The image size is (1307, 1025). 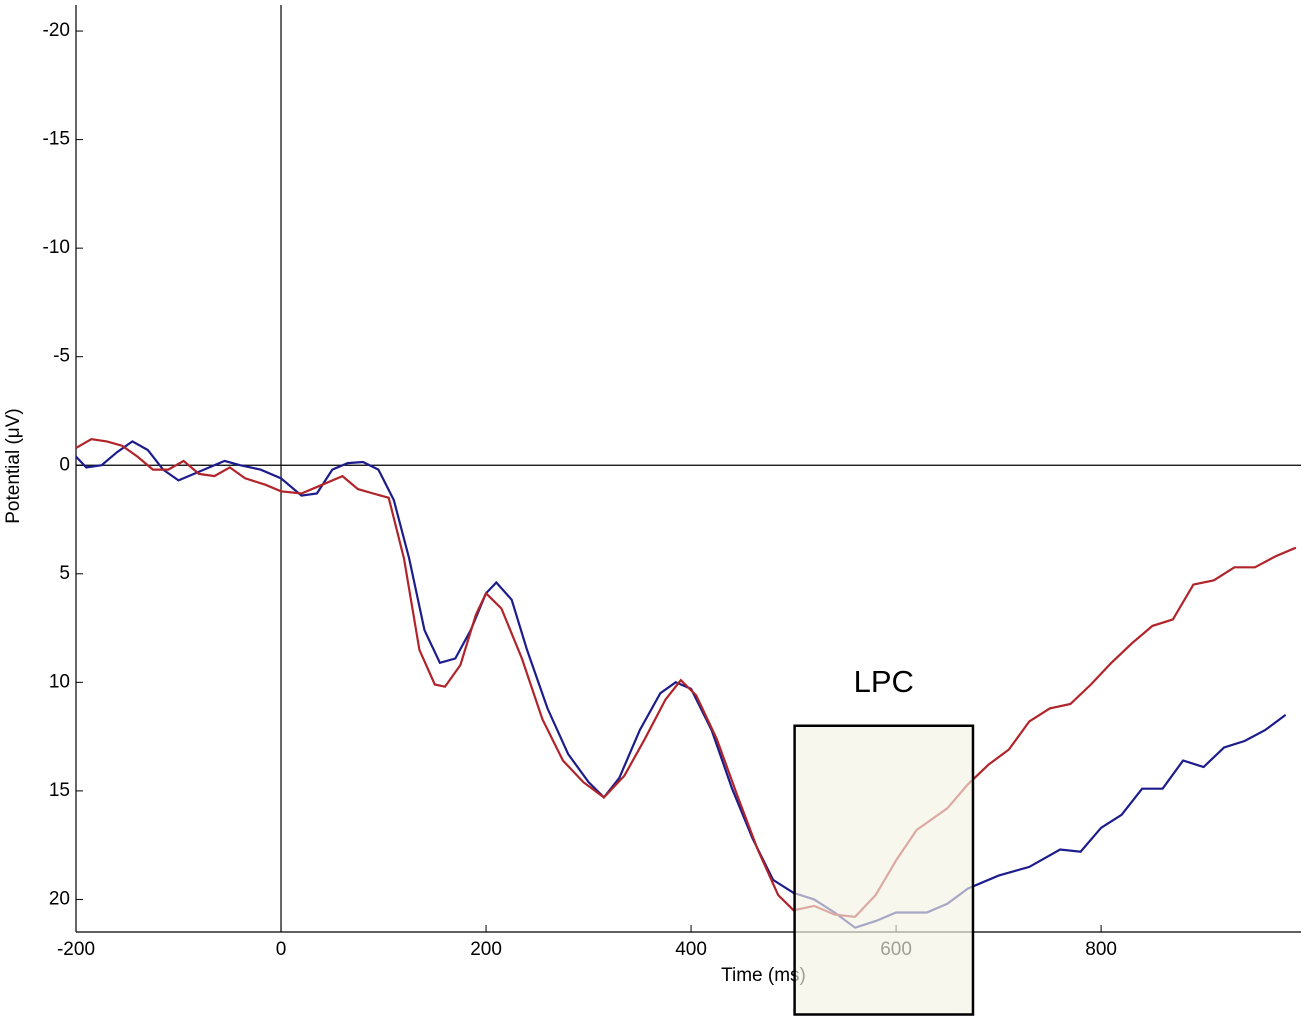 I want to click on y-tick-label: -15, so click(x=56, y=139).